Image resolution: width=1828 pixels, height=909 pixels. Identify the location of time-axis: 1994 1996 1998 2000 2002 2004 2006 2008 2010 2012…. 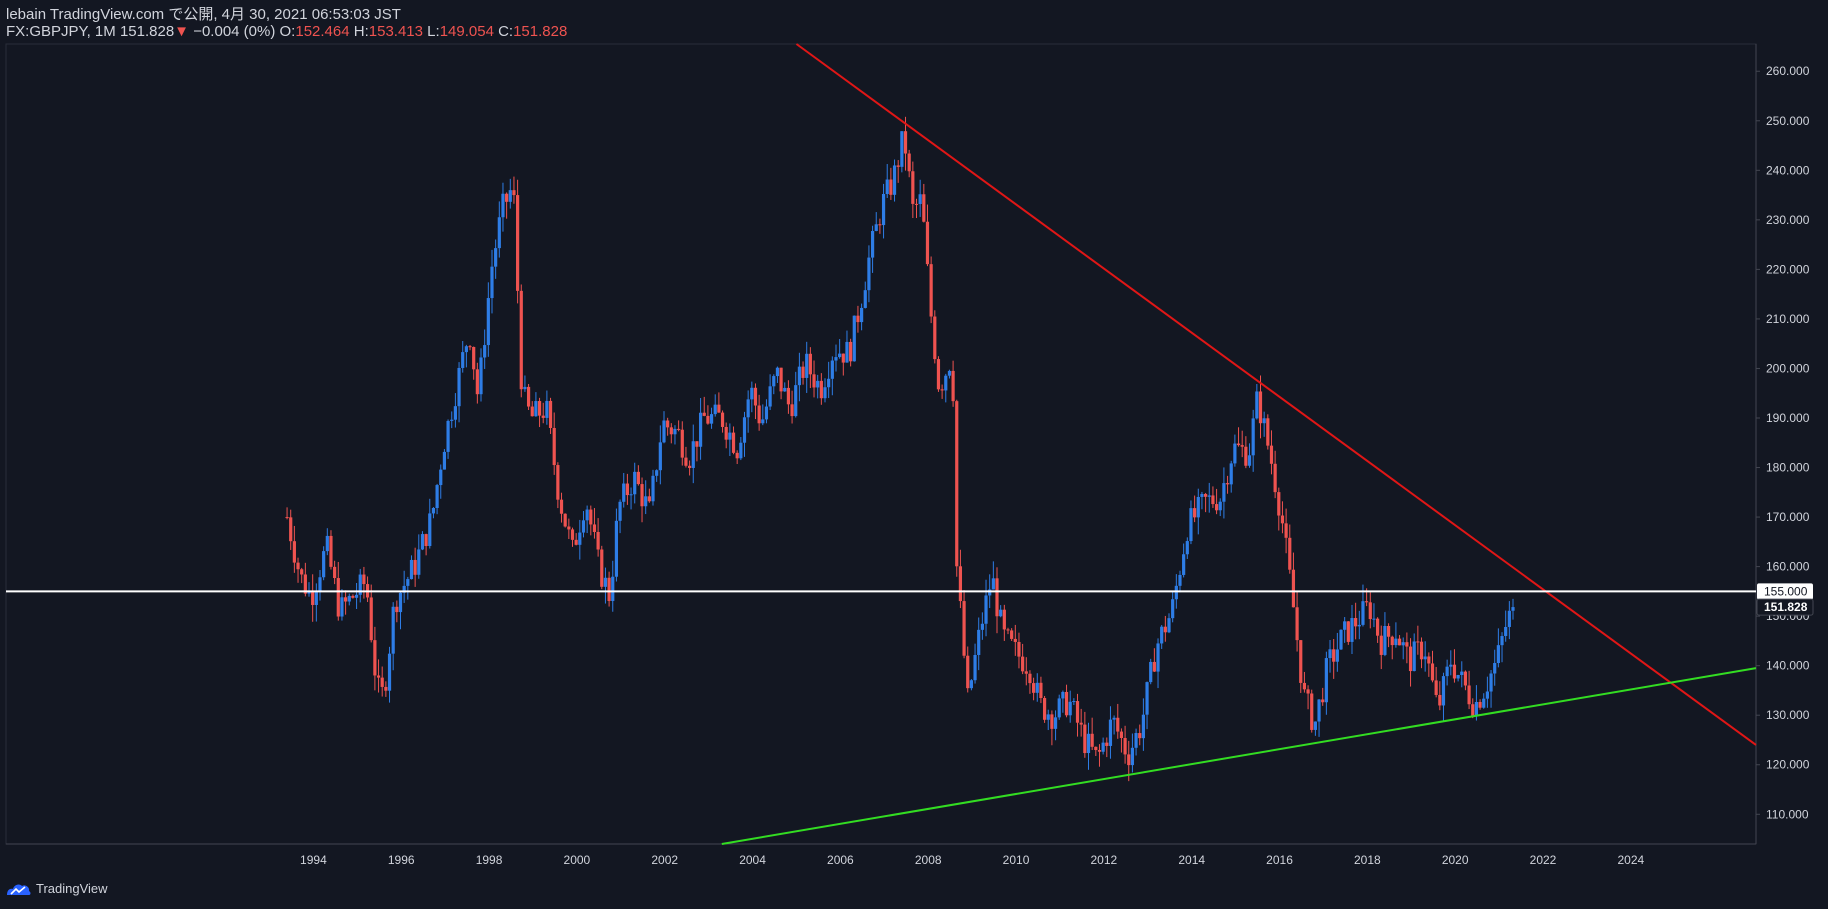
(972, 860).